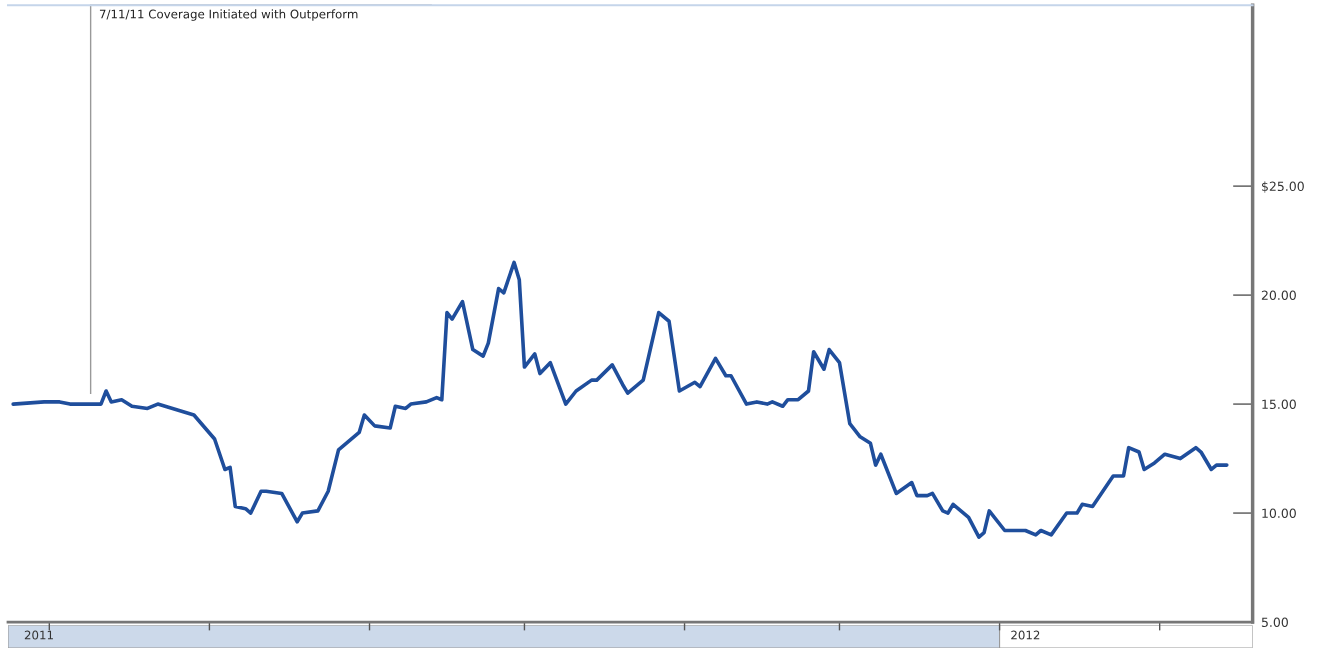 This screenshot has width=1334, height=650. I want to click on y-tick-label: 20.00, so click(1278, 295).